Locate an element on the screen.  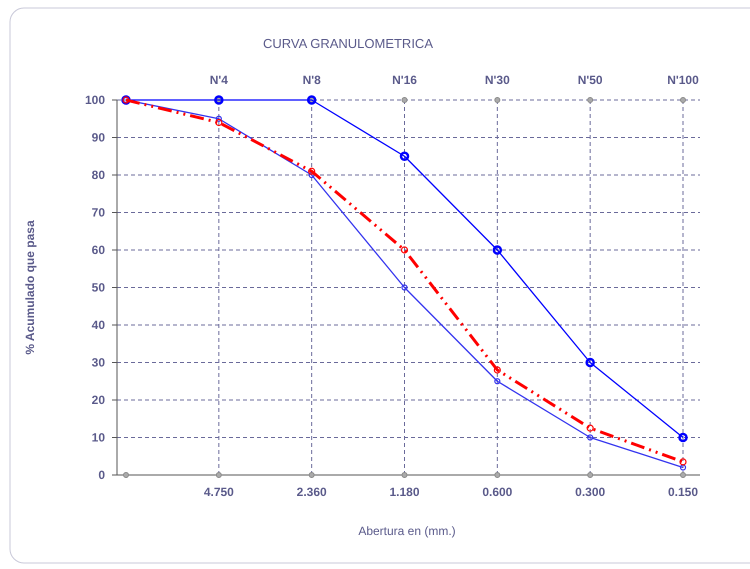
y-tick-label: 20 is located at coordinates (99, 400).